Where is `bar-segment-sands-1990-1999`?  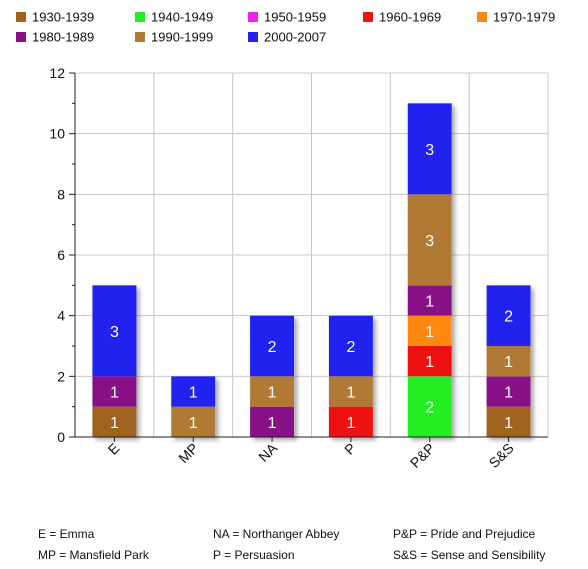
bar-segment-sands-1990-1999 is located at coordinates (508, 361).